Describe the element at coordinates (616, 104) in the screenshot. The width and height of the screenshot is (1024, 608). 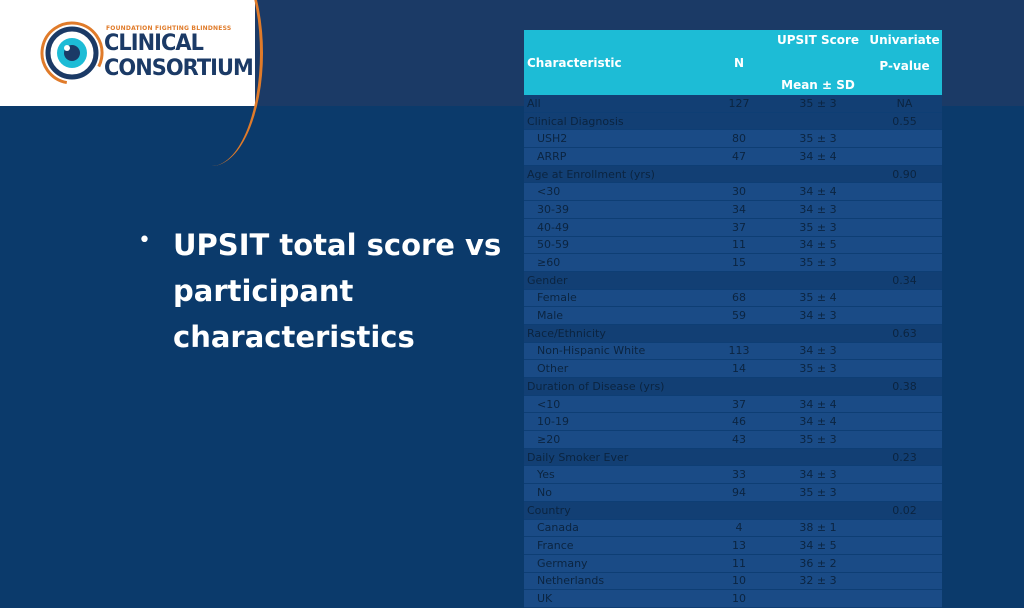
I see `row-label: All` at that location.